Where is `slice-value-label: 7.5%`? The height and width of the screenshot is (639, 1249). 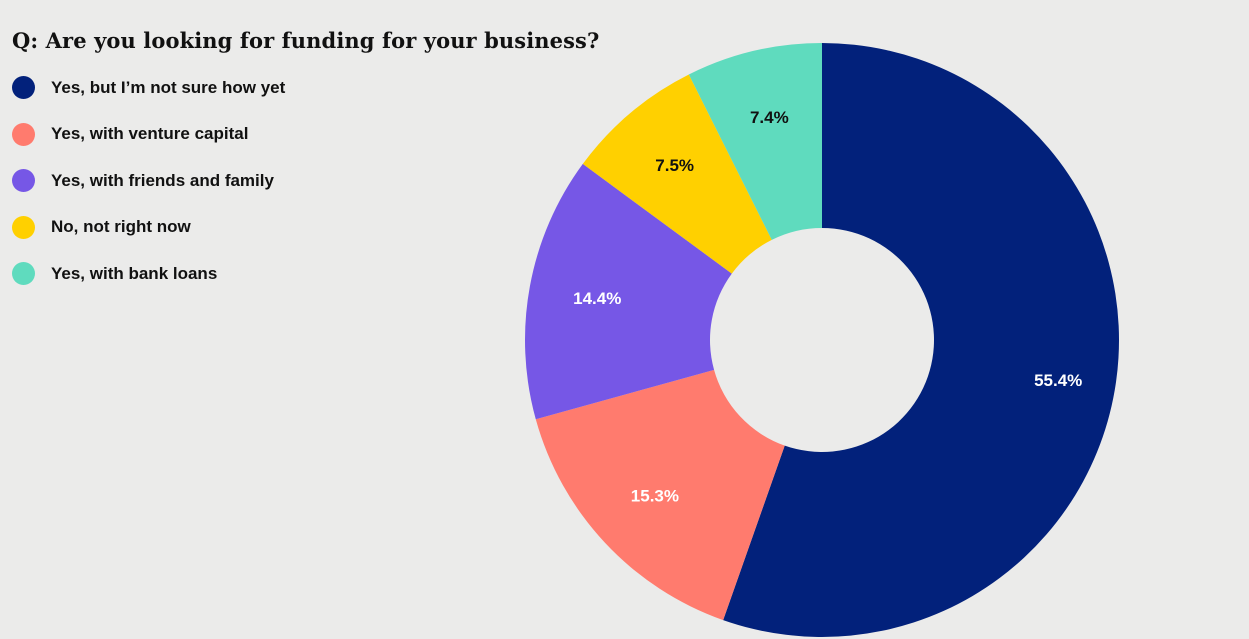 slice-value-label: 7.5% is located at coordinates (674, 165).